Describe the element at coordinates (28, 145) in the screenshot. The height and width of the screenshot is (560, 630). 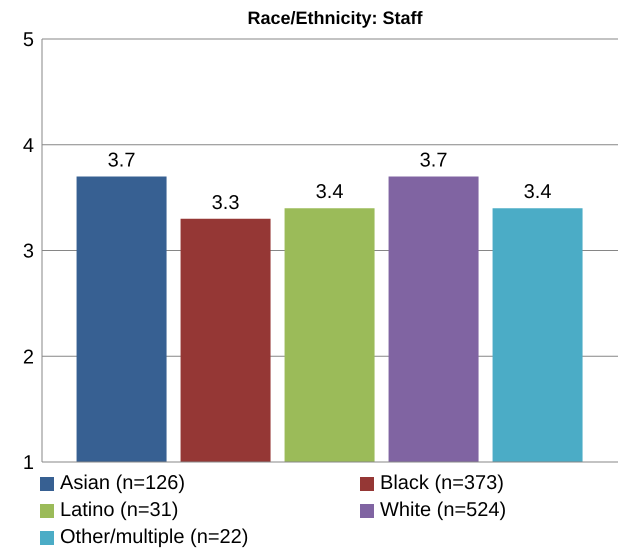
I see `y-tick-label: 4` at that location.